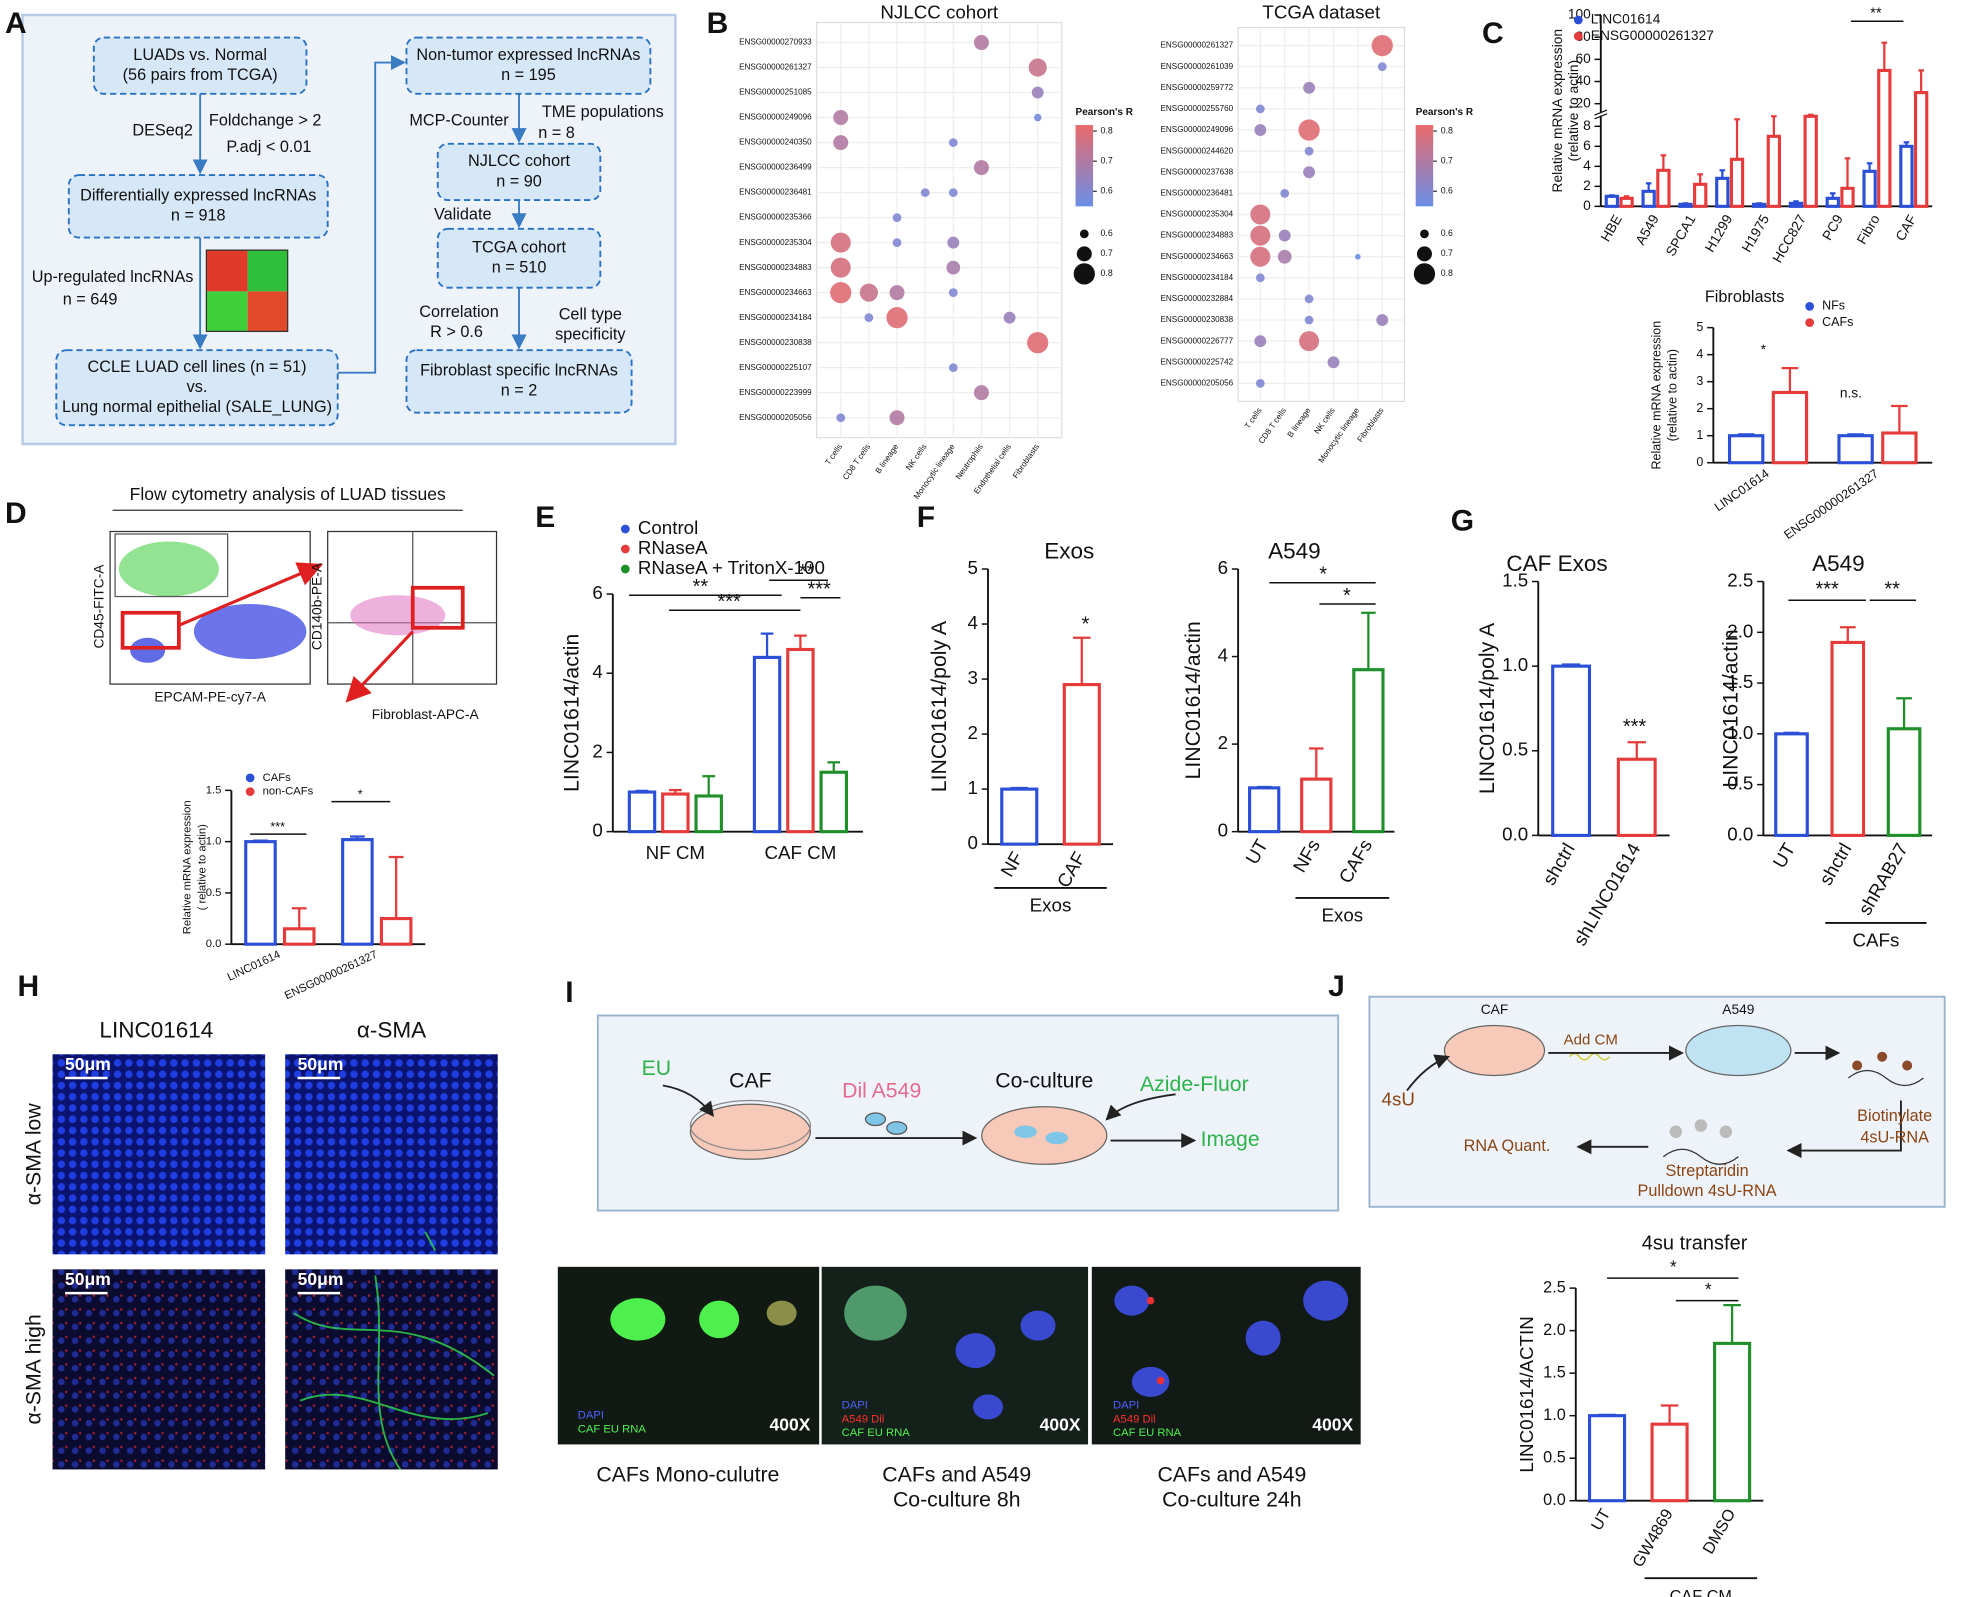 The image size is (1961, 1597). What do you see at coordinates (1738, 1009) in the screenshot?
I see `diagram-label: A549` at bounding box center [1738, 1009].